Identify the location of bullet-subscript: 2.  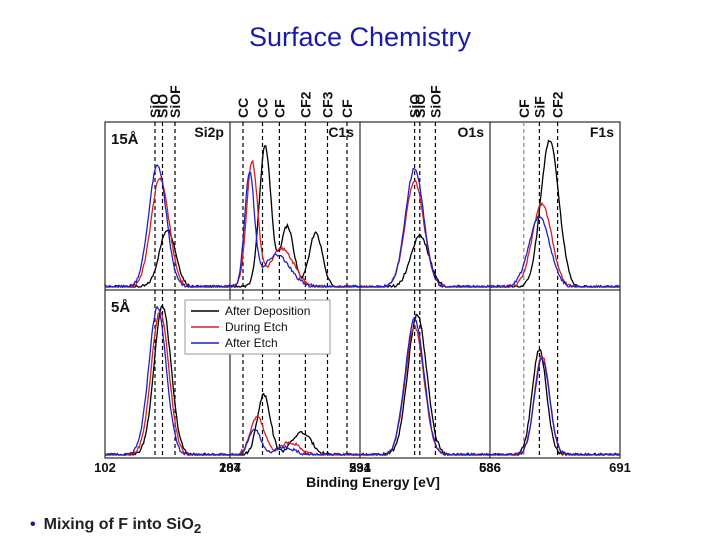
(197, 529).